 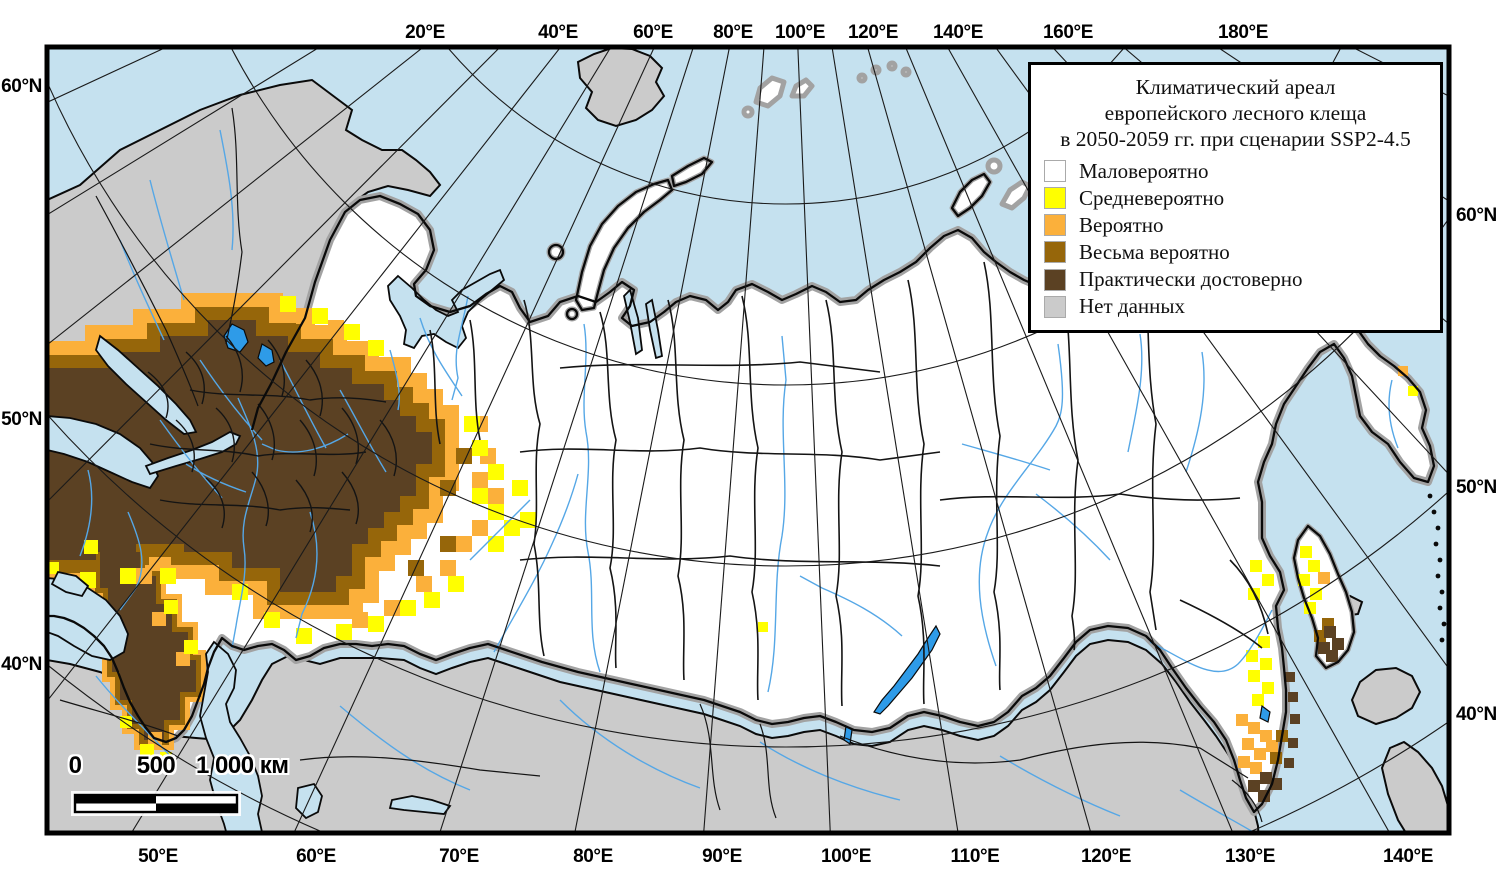 I want to click on axis-label-top: 80°E, so click(x=733, y=32).